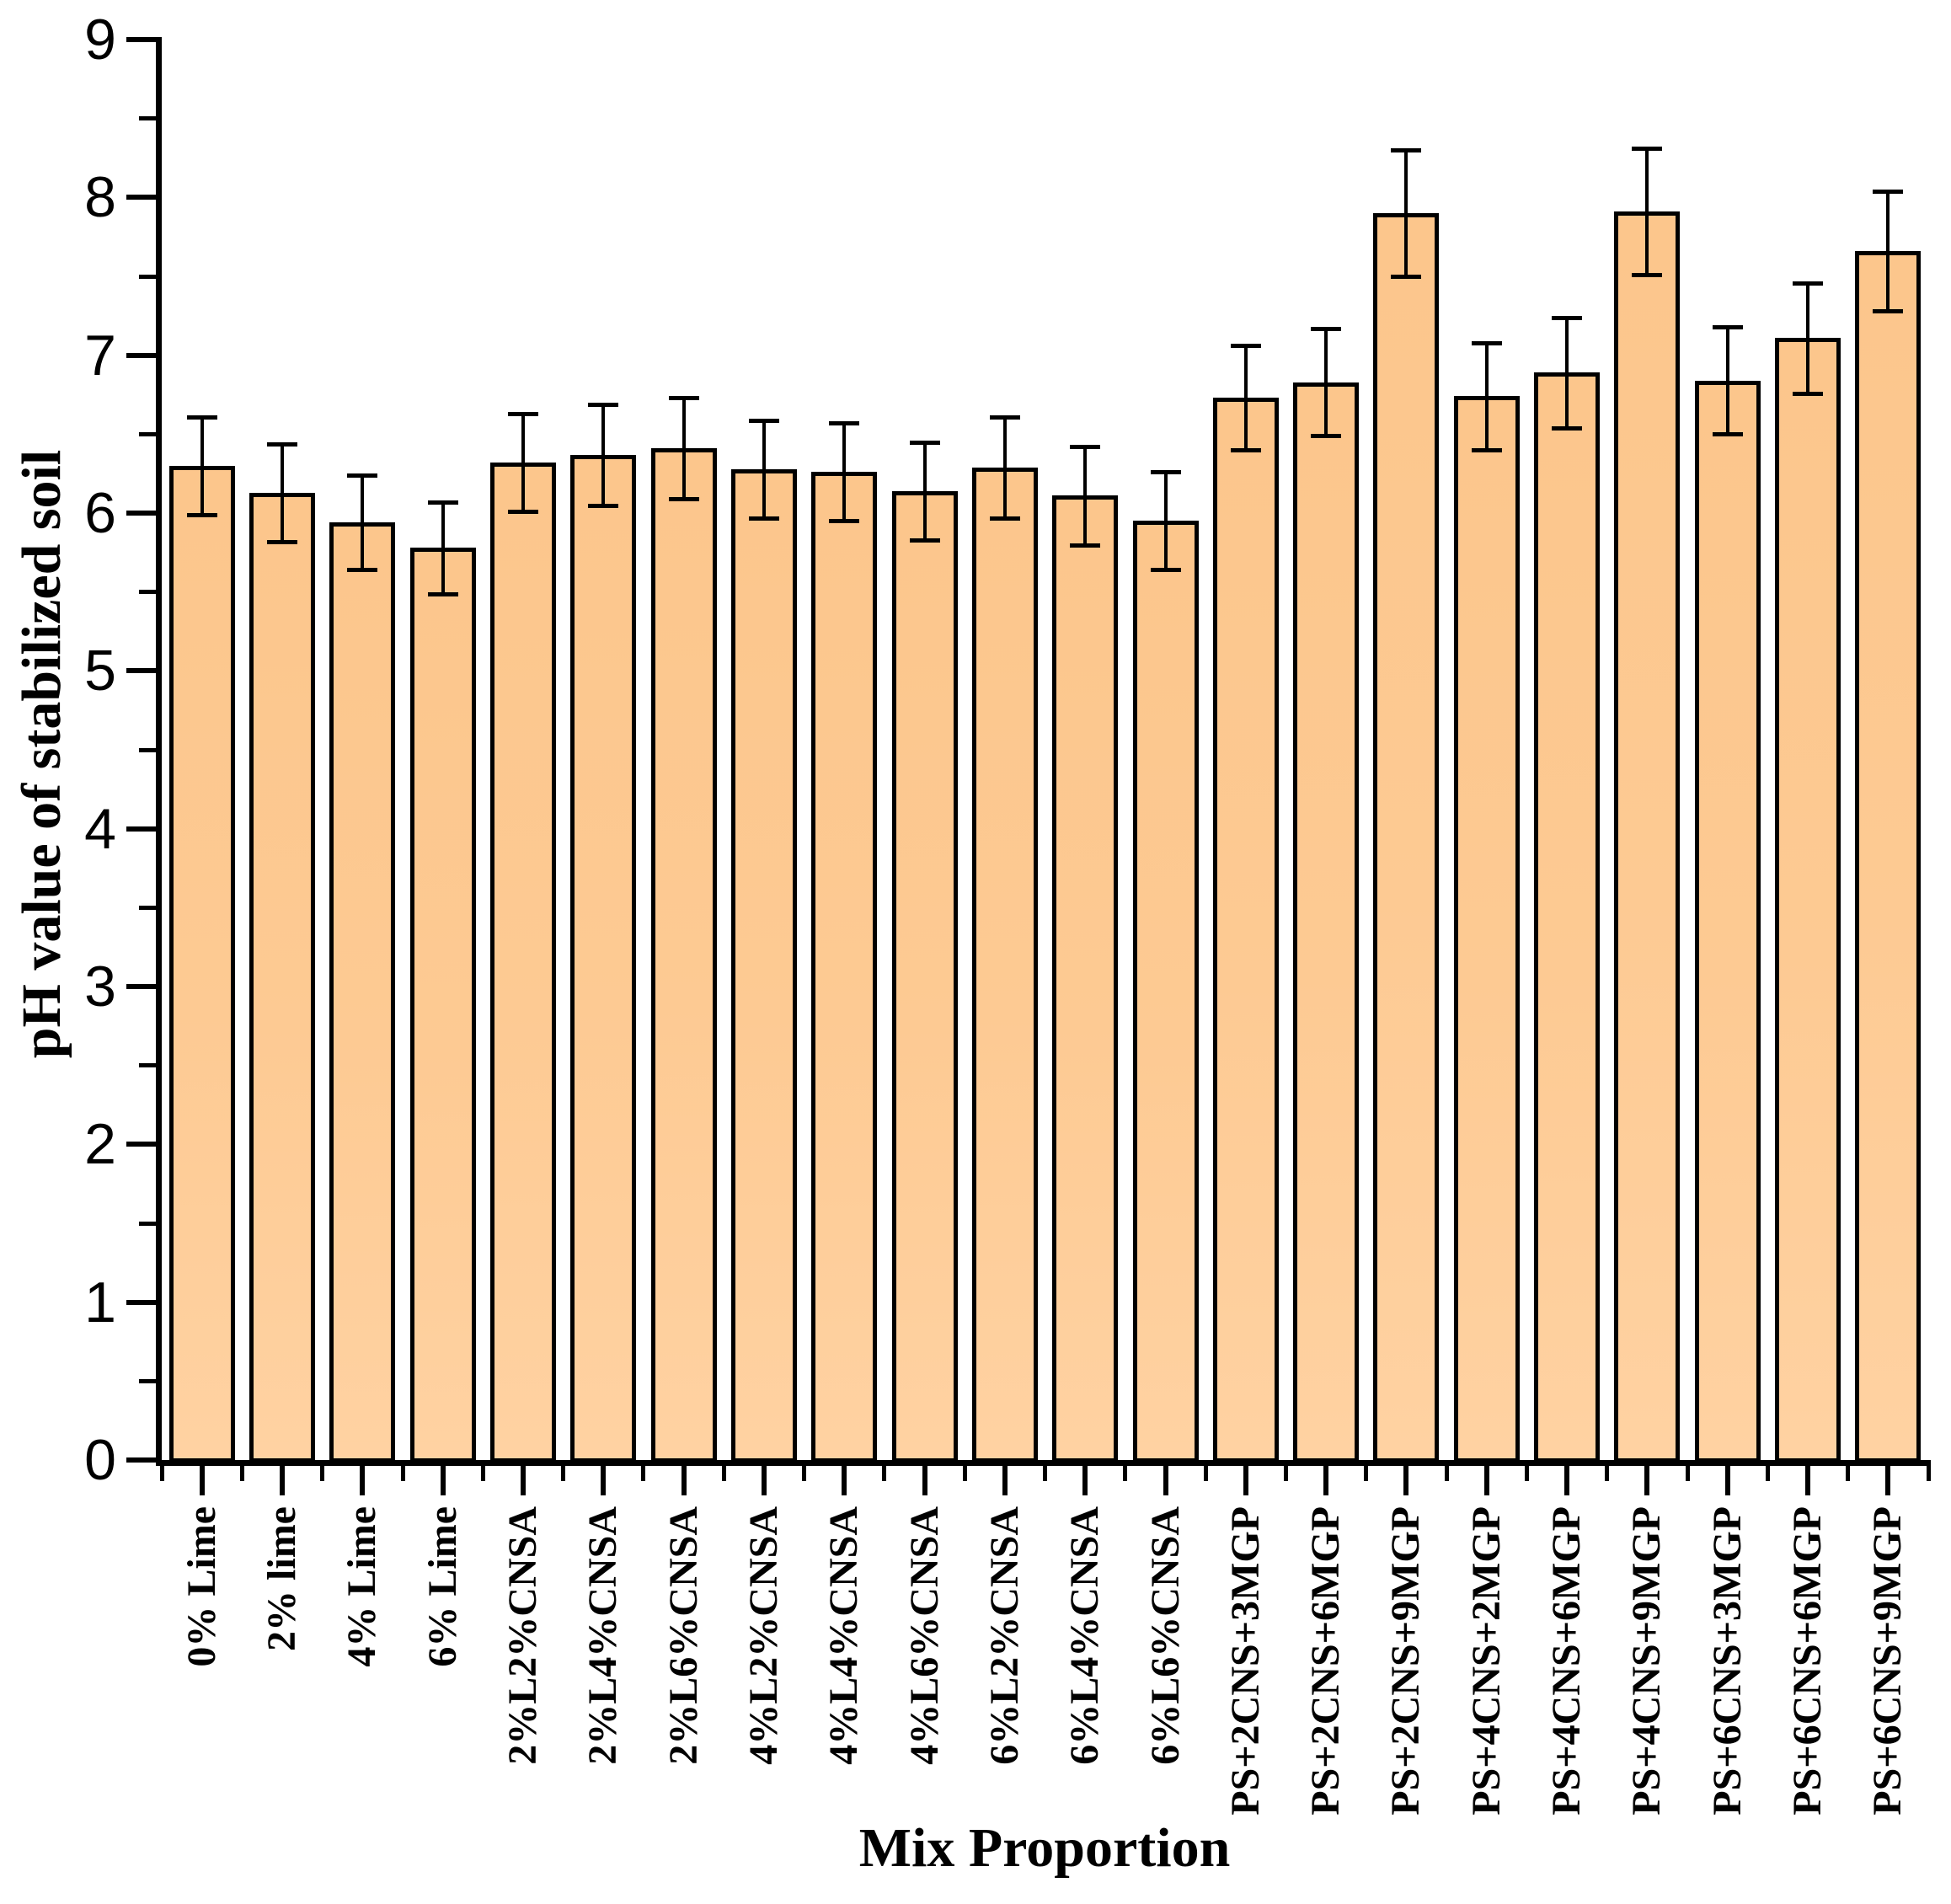 Image resolution: width=1951 pixels, height=1904 pixels. Describe the element at coordinates (362, 1587) in the screenshot. I see `x-tick-label: 4% Lime` at that location.